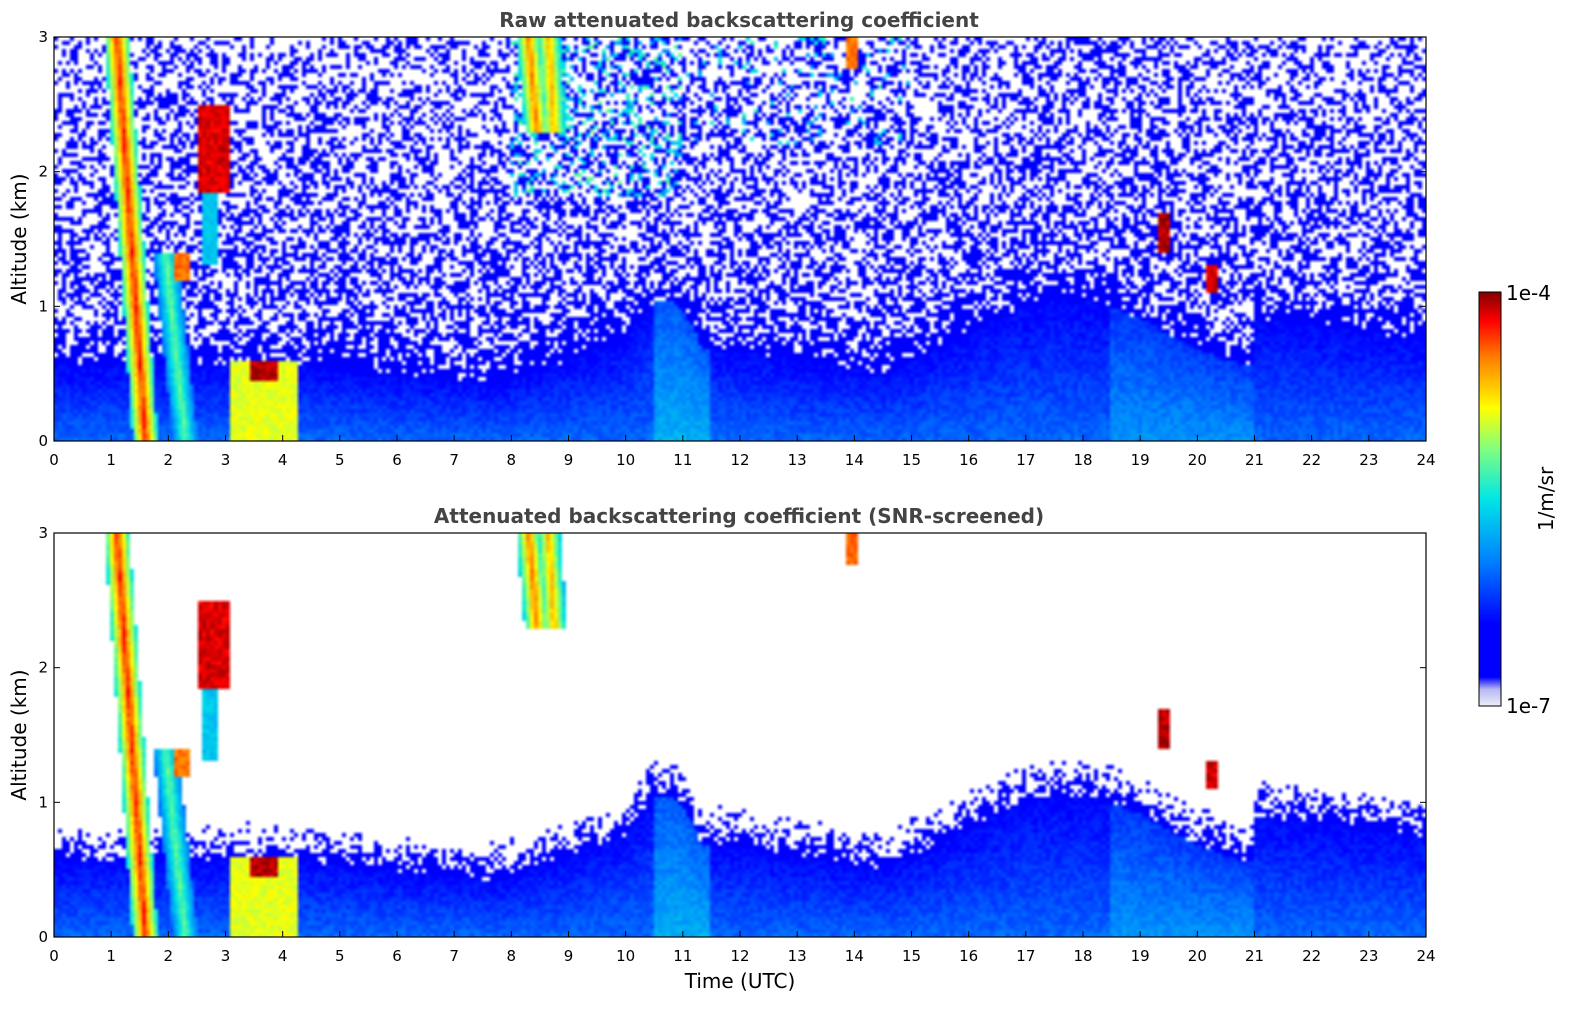 This screenshot has height=1020, width=1595. What do you see at coordinates (1528, 706) in the screenshot?
I see `colorbar-min-label: 1e-7` at bounding box center [1528, 706].